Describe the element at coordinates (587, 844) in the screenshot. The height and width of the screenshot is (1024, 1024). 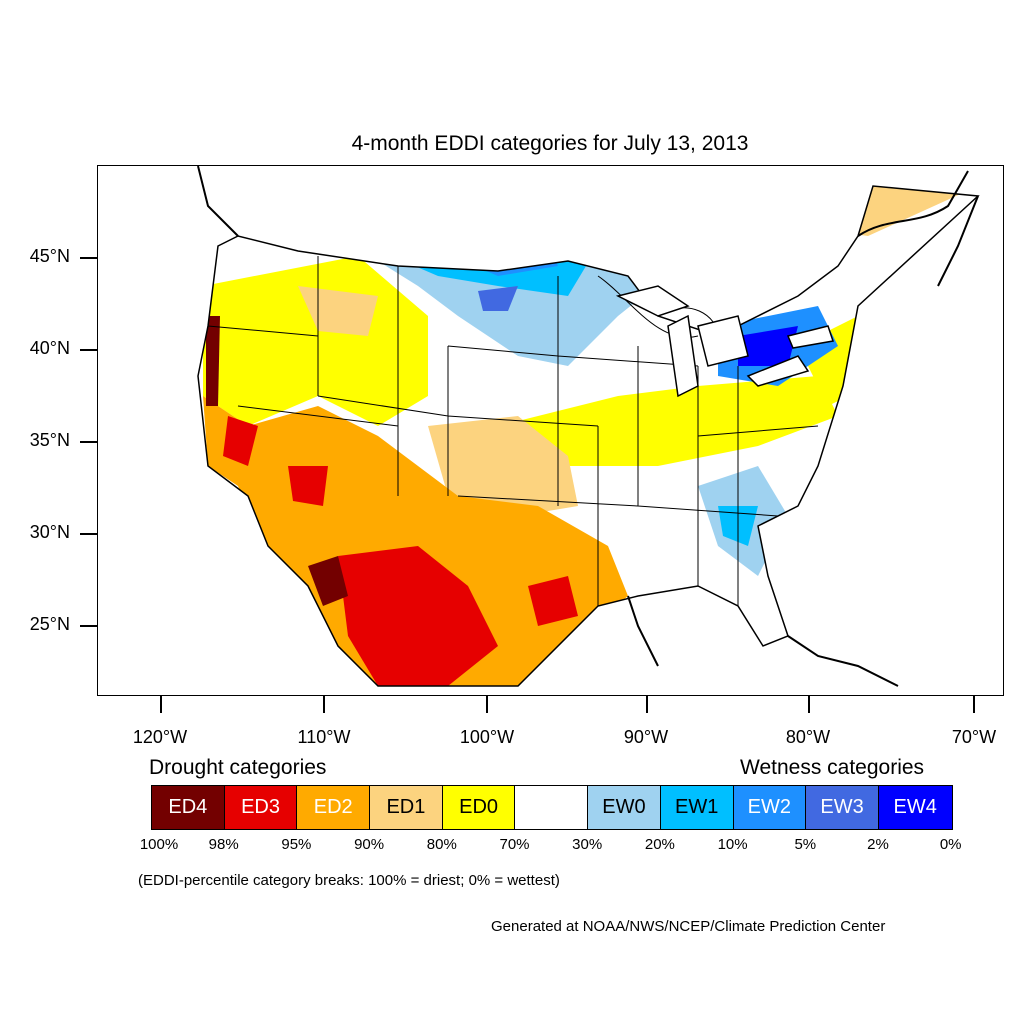
I see `break-label: 30%` at that location.